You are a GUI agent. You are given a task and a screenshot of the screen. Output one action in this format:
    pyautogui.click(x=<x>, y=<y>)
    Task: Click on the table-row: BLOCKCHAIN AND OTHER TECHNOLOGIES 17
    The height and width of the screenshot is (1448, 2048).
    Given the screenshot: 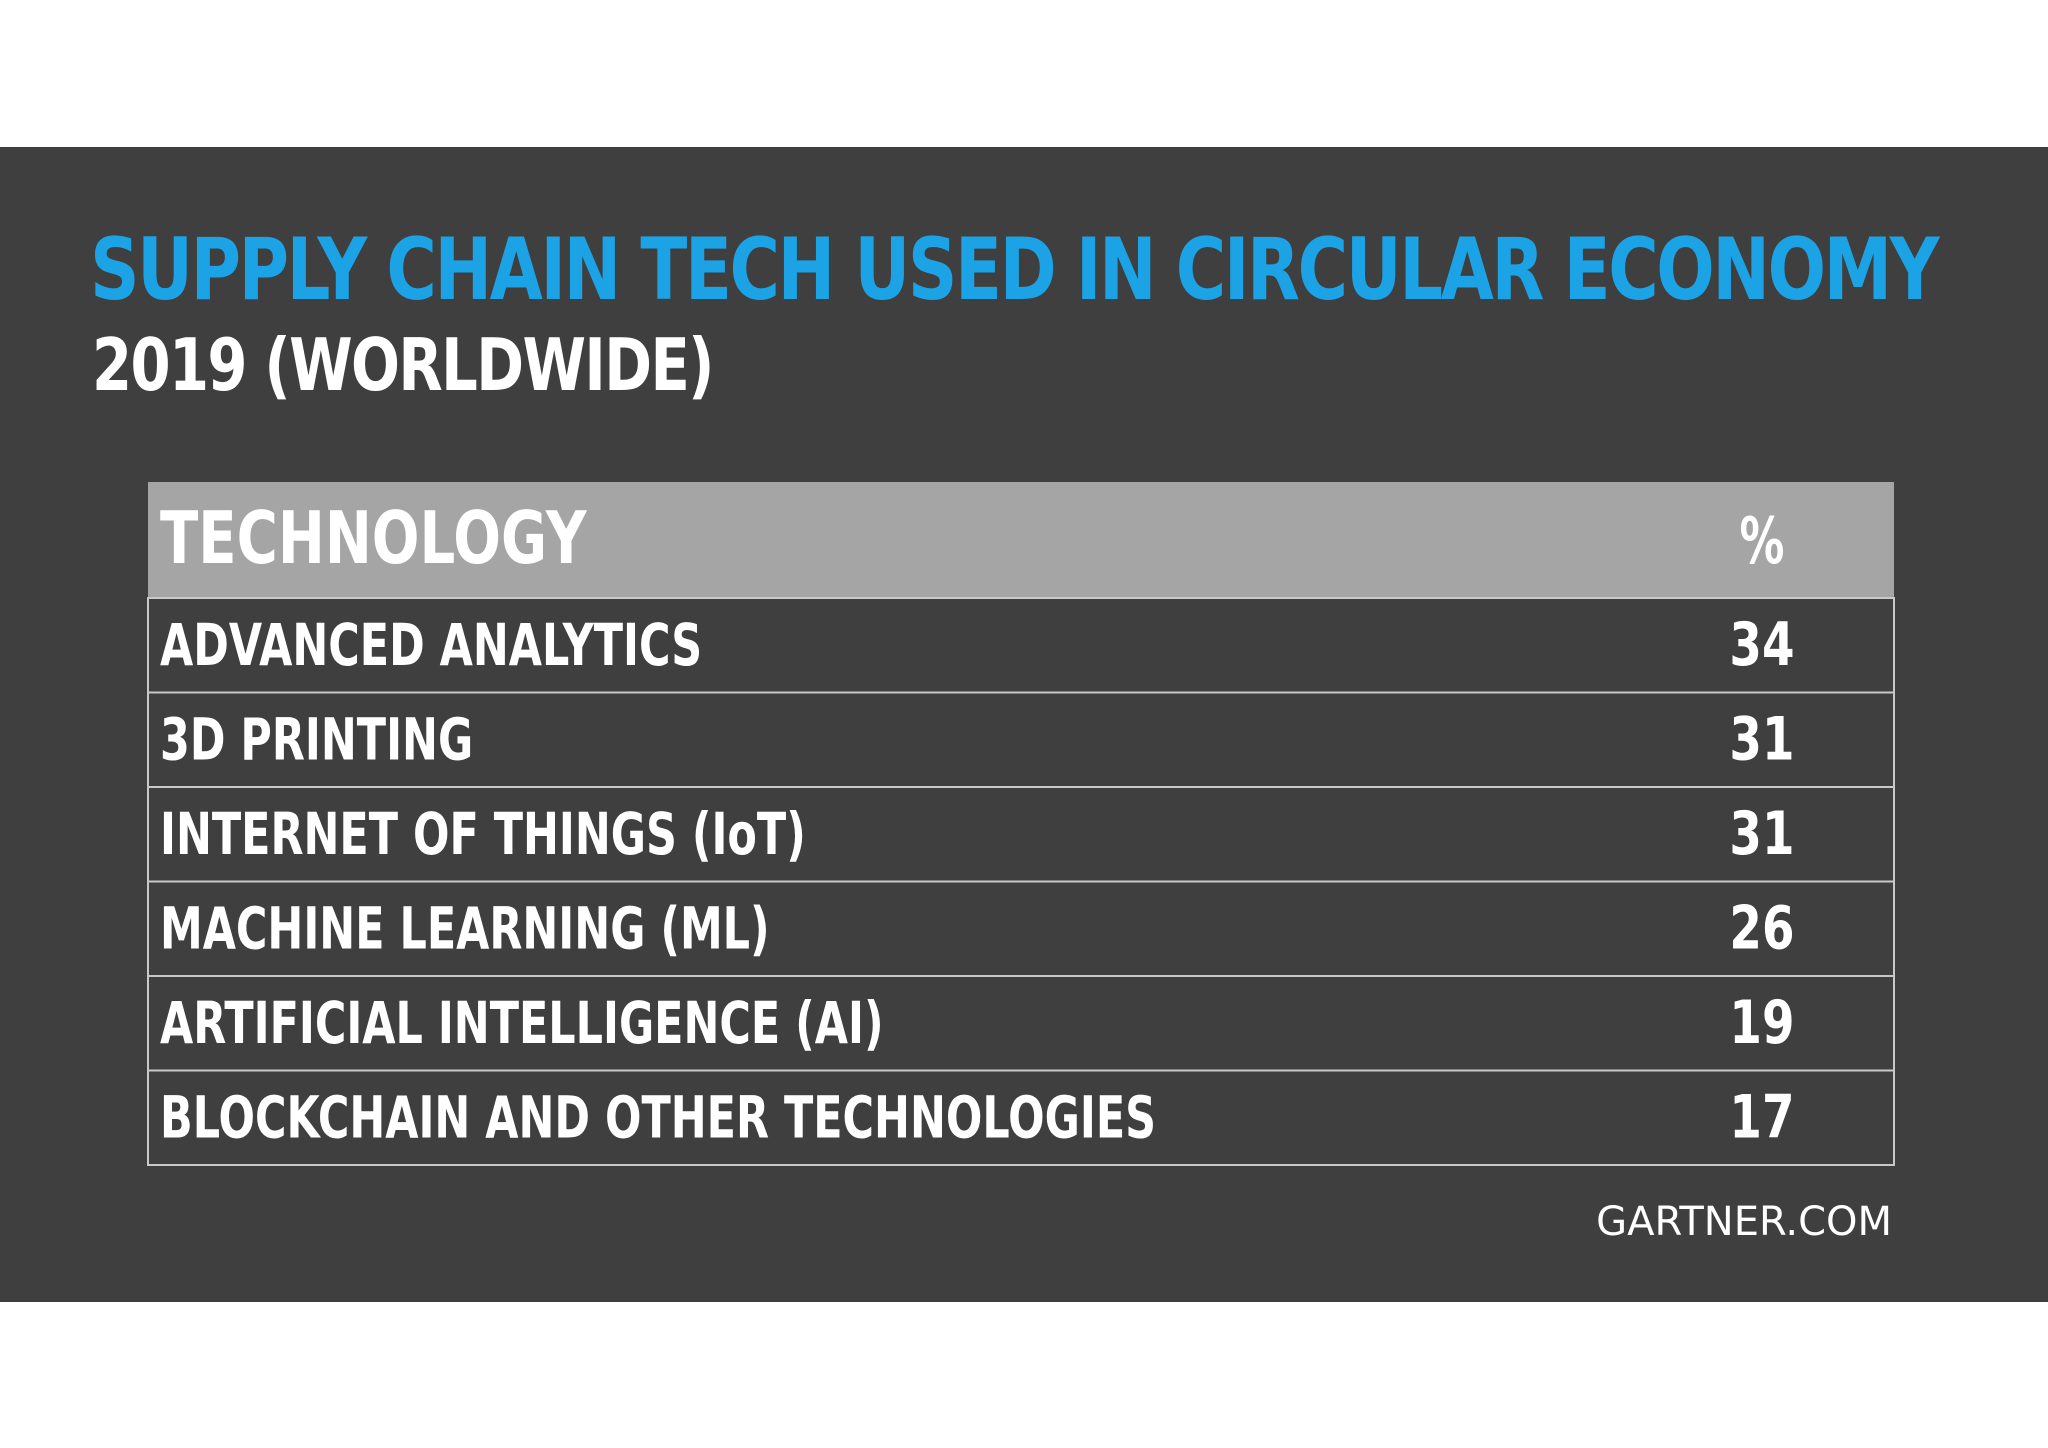 What is the action you would take?
    pyautogui.click(x=1021, y=1117)
    